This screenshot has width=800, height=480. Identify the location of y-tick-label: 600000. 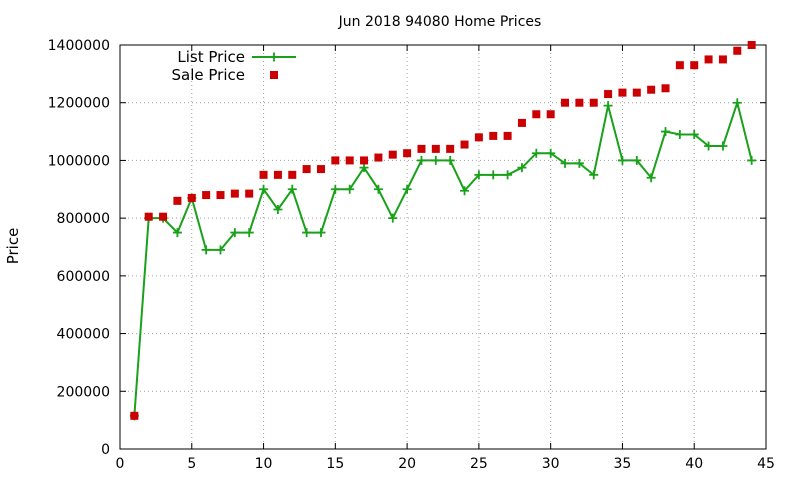
(83, 277).